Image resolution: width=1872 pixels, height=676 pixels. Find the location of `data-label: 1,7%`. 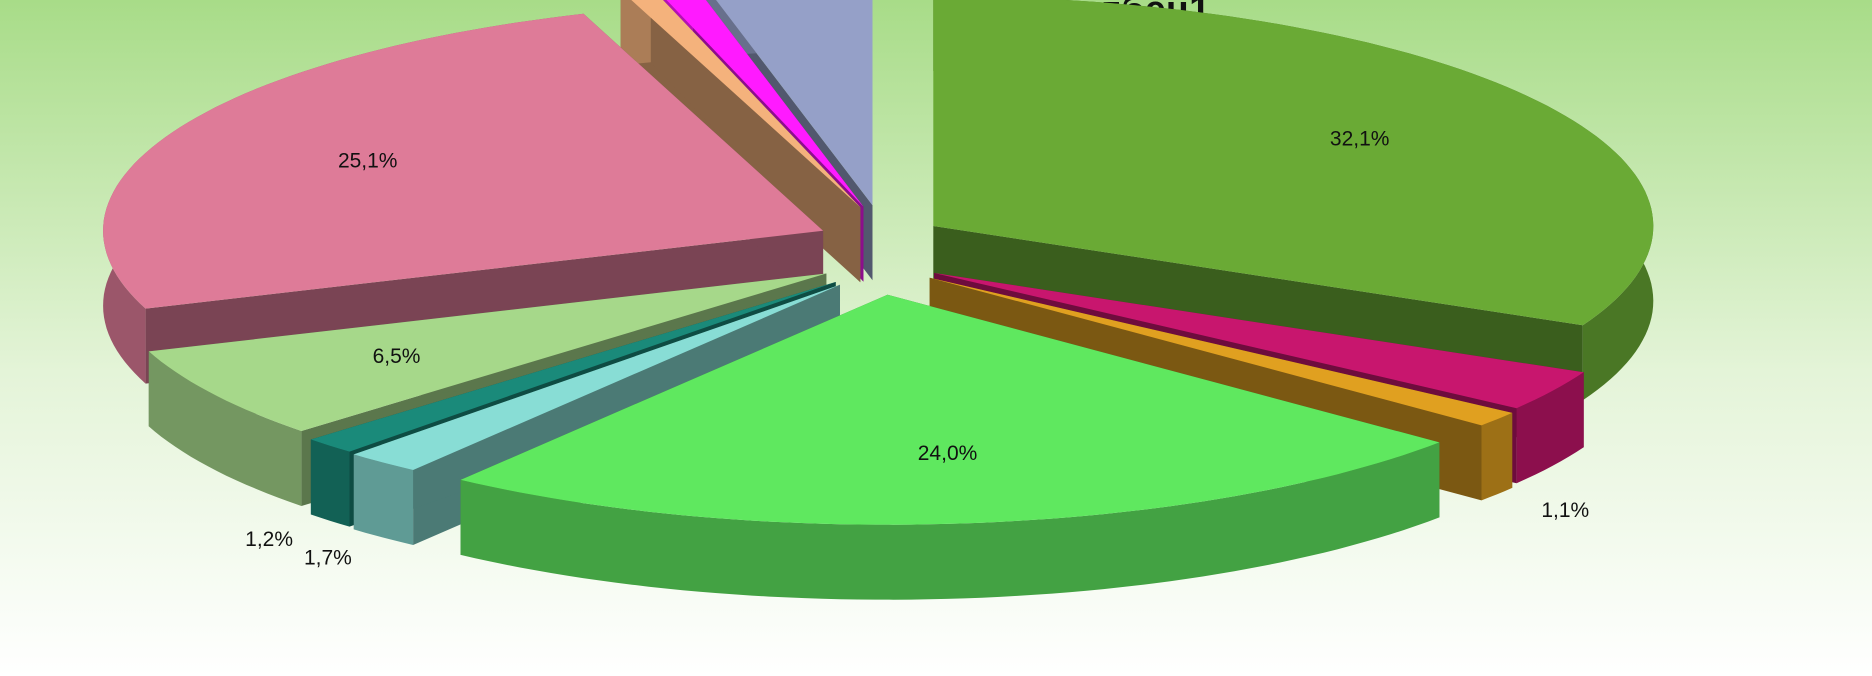

data-label: 1,7% is located at coordinates (328, 557).